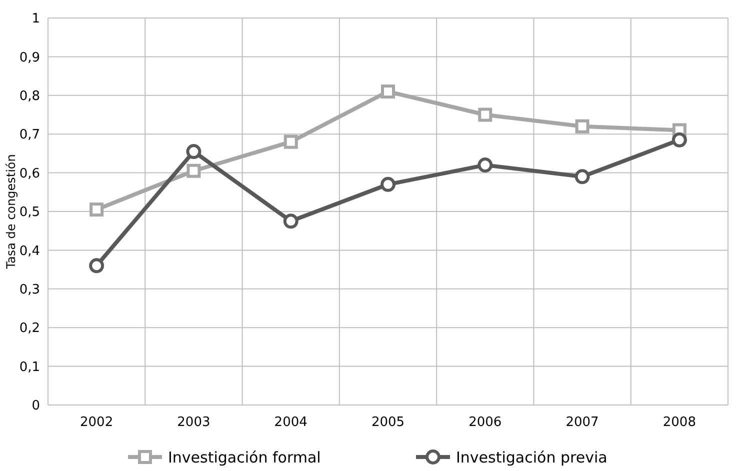 This screenshot has height=471, width=744. I want to click on x-tick-label: 2006, so click(485, 422).